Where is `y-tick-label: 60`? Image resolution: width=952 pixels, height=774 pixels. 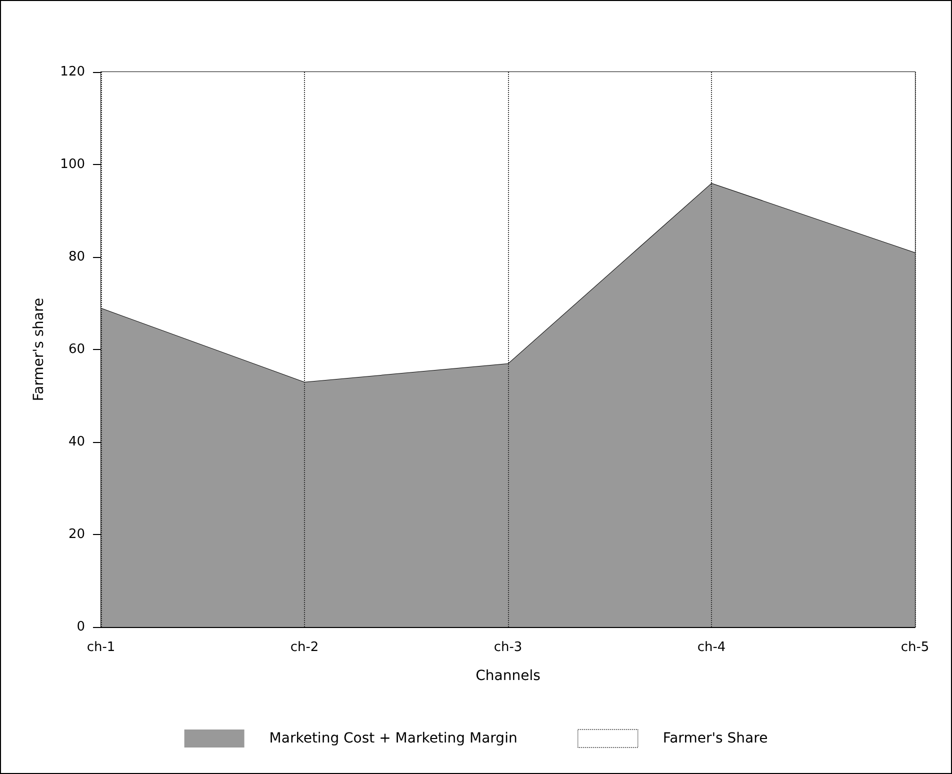
y-tick-label: 60 is located at coordinates (76, 349).